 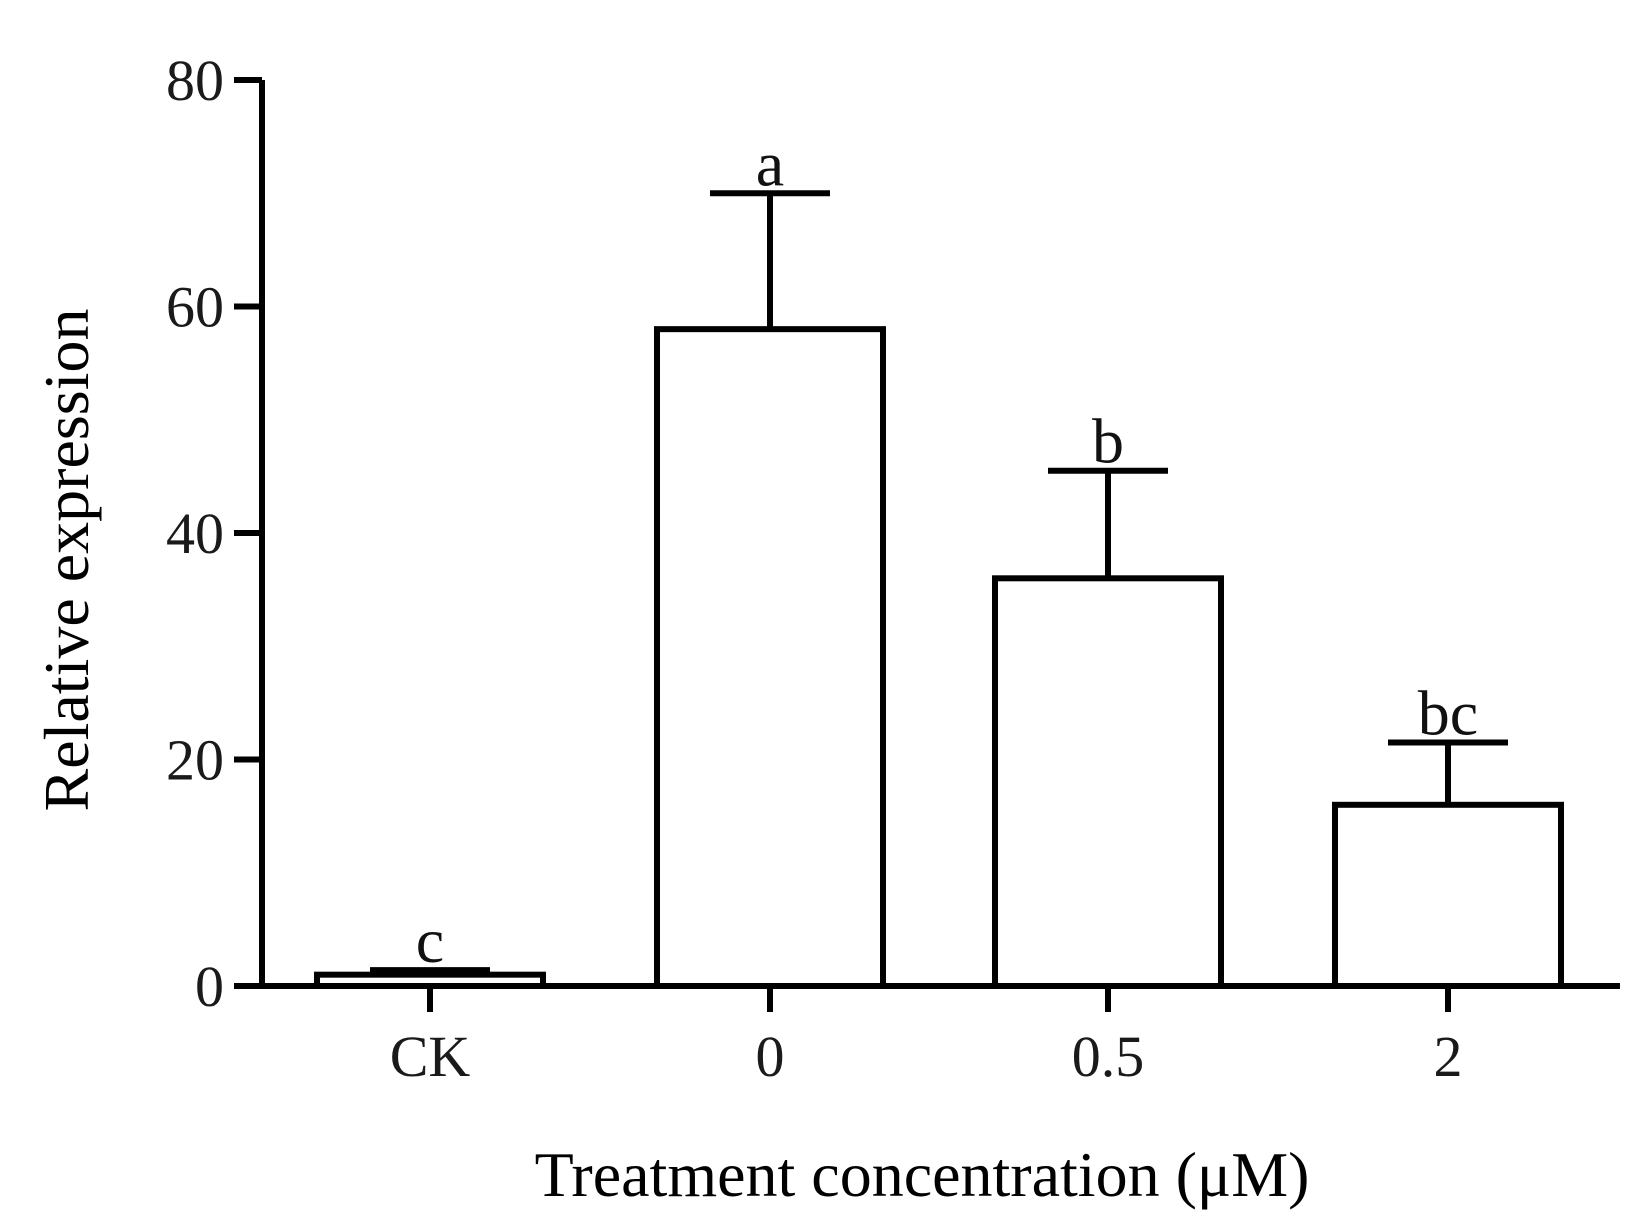 I want to click on x-tick-label: 0, so click(x=770, y=1056).